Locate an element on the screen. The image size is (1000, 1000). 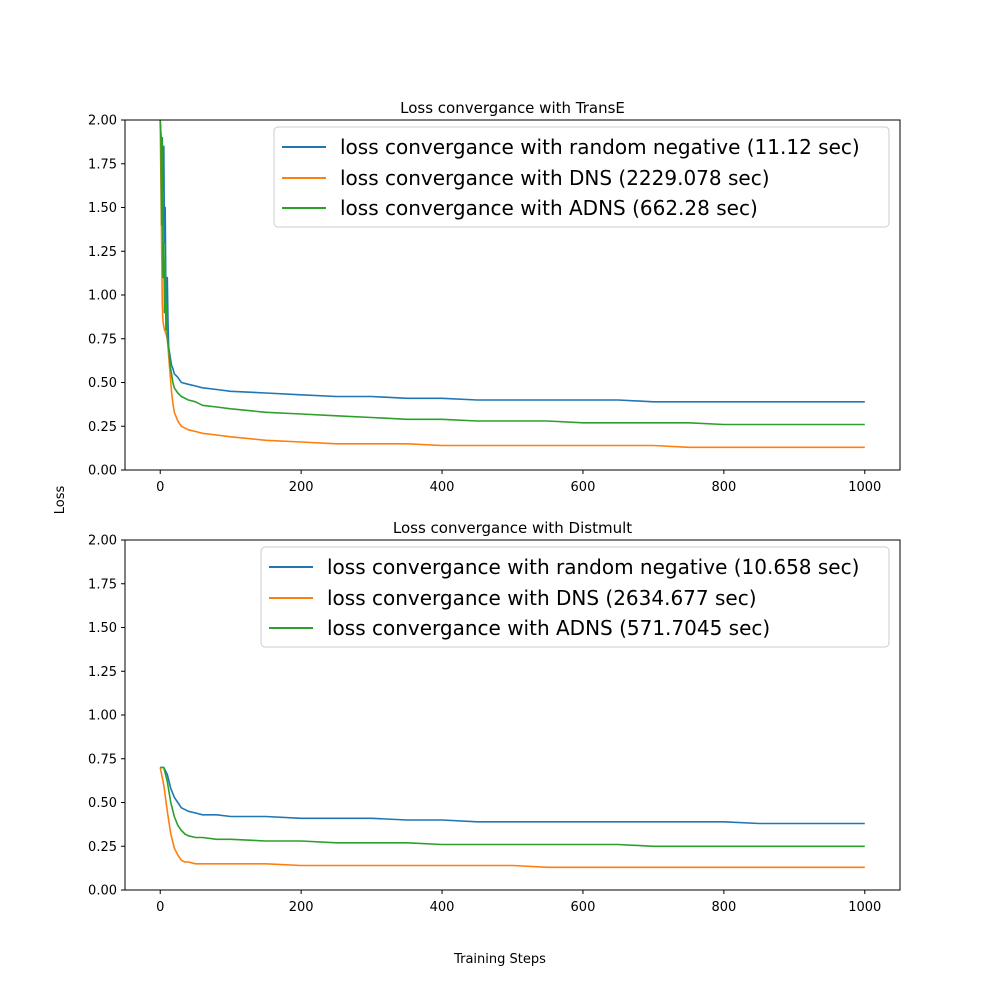
legend-label-dns-distmult: loss convergance with DNS (2634.677 sec) is located at coordinates (542, 598).